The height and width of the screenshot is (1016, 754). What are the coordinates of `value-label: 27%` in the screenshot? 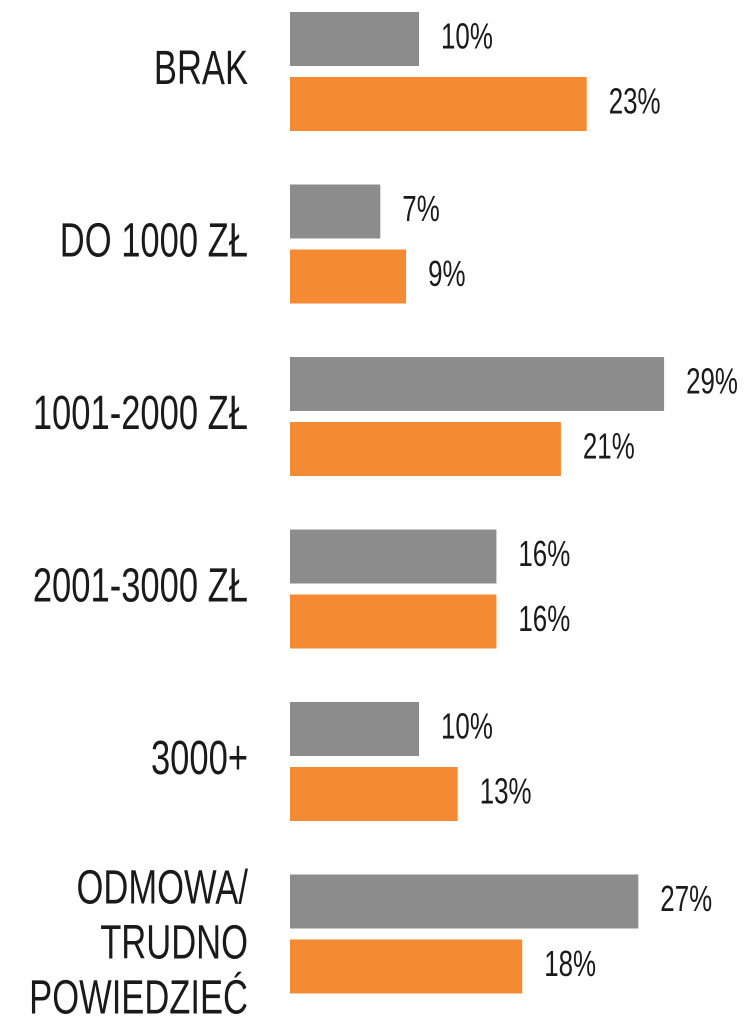 It's located at (686, 899).